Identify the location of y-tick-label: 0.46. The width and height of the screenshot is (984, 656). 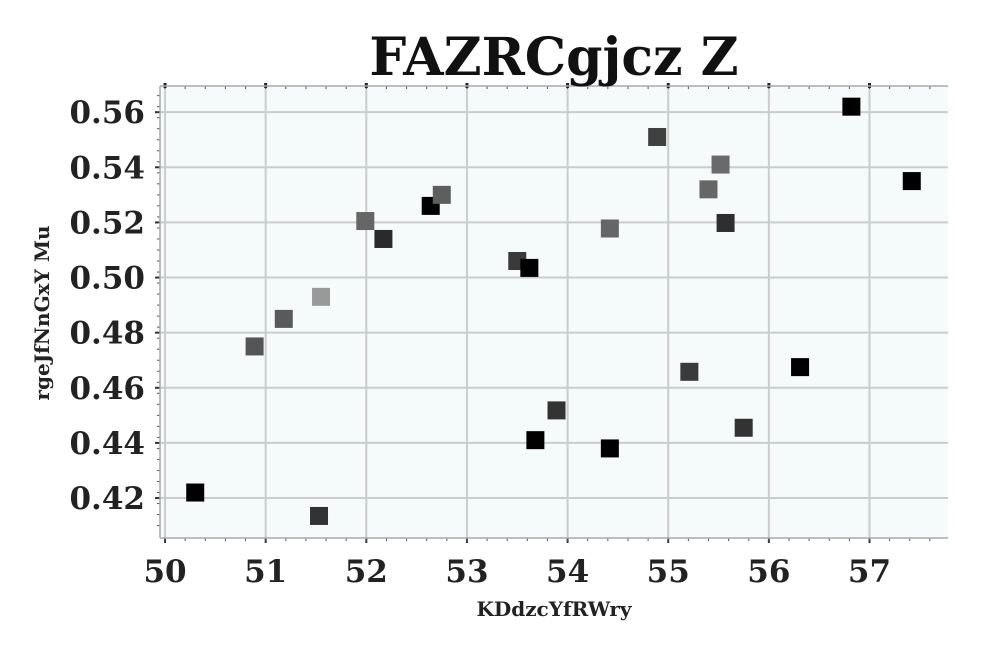
(107, 389).